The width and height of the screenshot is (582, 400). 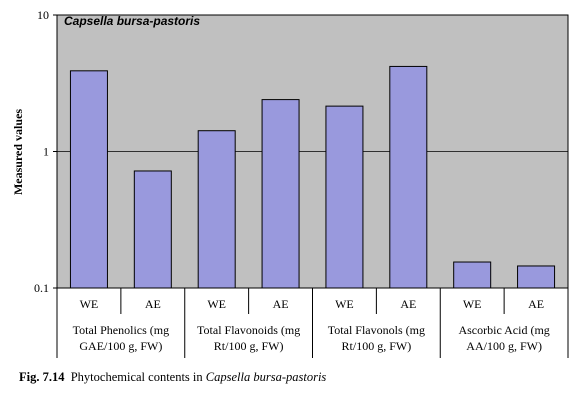 What do you see at coordinates (504, 346) in the screenshot?
I see `group-label: AA/100 g, FW)` at bounding box center [504, 346].